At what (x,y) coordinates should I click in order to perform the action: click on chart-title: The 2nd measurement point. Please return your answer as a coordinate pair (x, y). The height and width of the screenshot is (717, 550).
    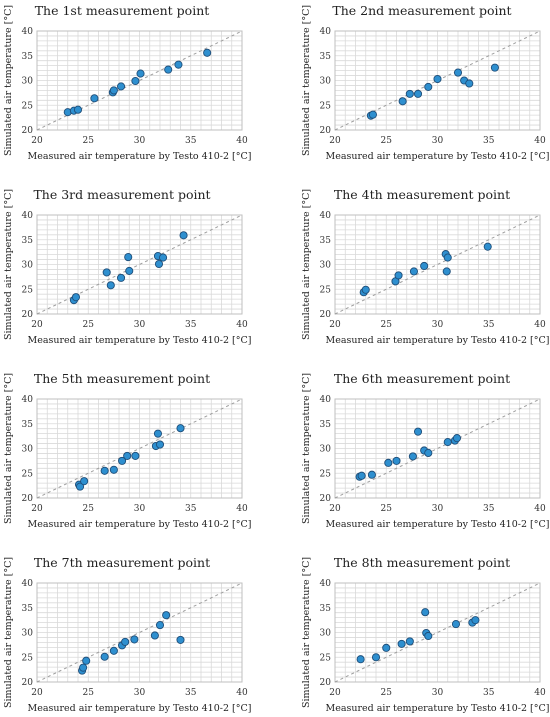
    Looking at the image, I should click on (421, 10).